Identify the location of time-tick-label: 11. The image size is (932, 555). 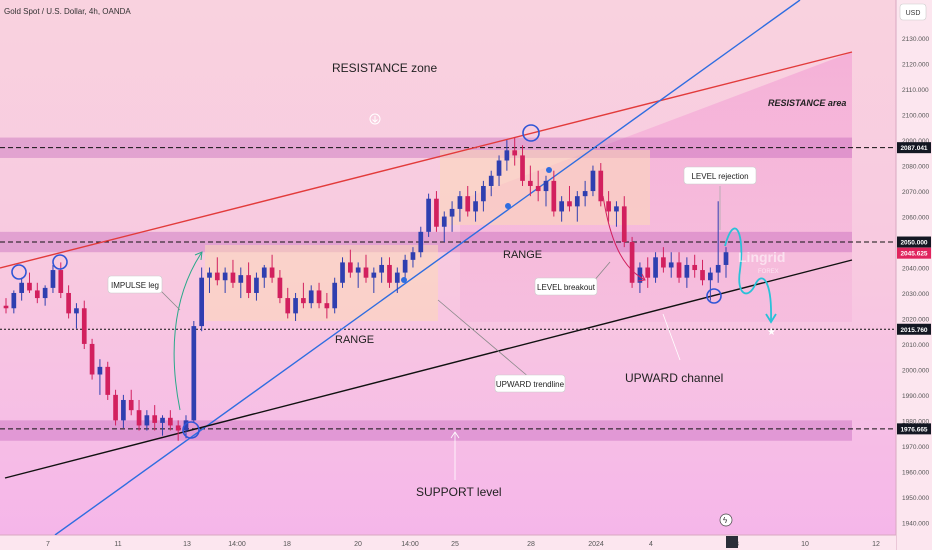
(117, 544).